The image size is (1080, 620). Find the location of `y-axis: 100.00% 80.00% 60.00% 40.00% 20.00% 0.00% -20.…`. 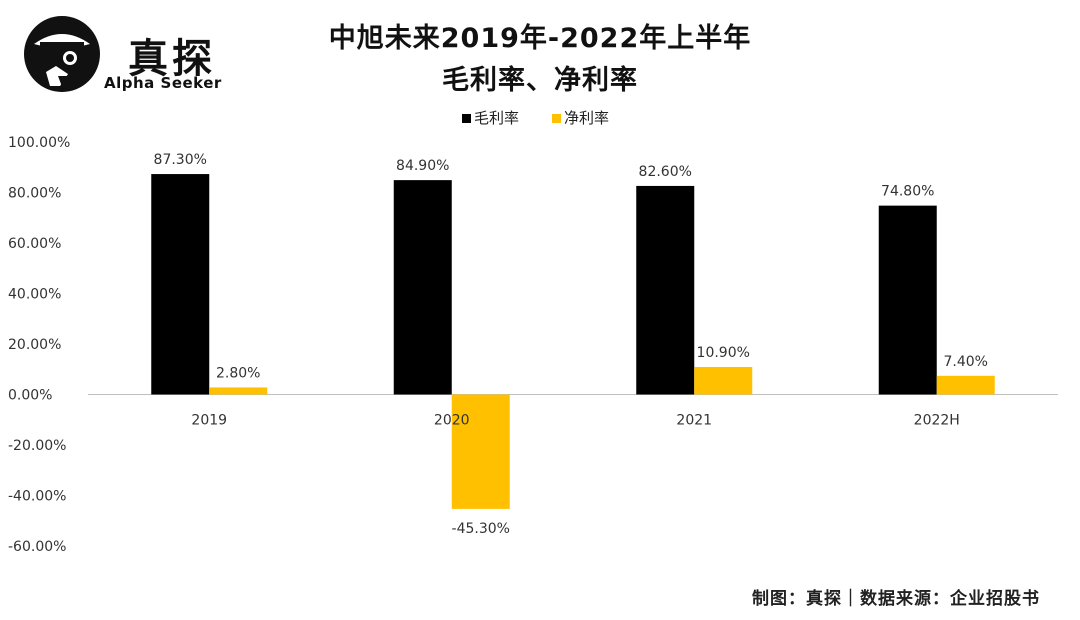

y-axis: 100.00% 80.00% 60.00% 40.00% 20.00% 0.00% -20.… is located at coordinates (39, 345).